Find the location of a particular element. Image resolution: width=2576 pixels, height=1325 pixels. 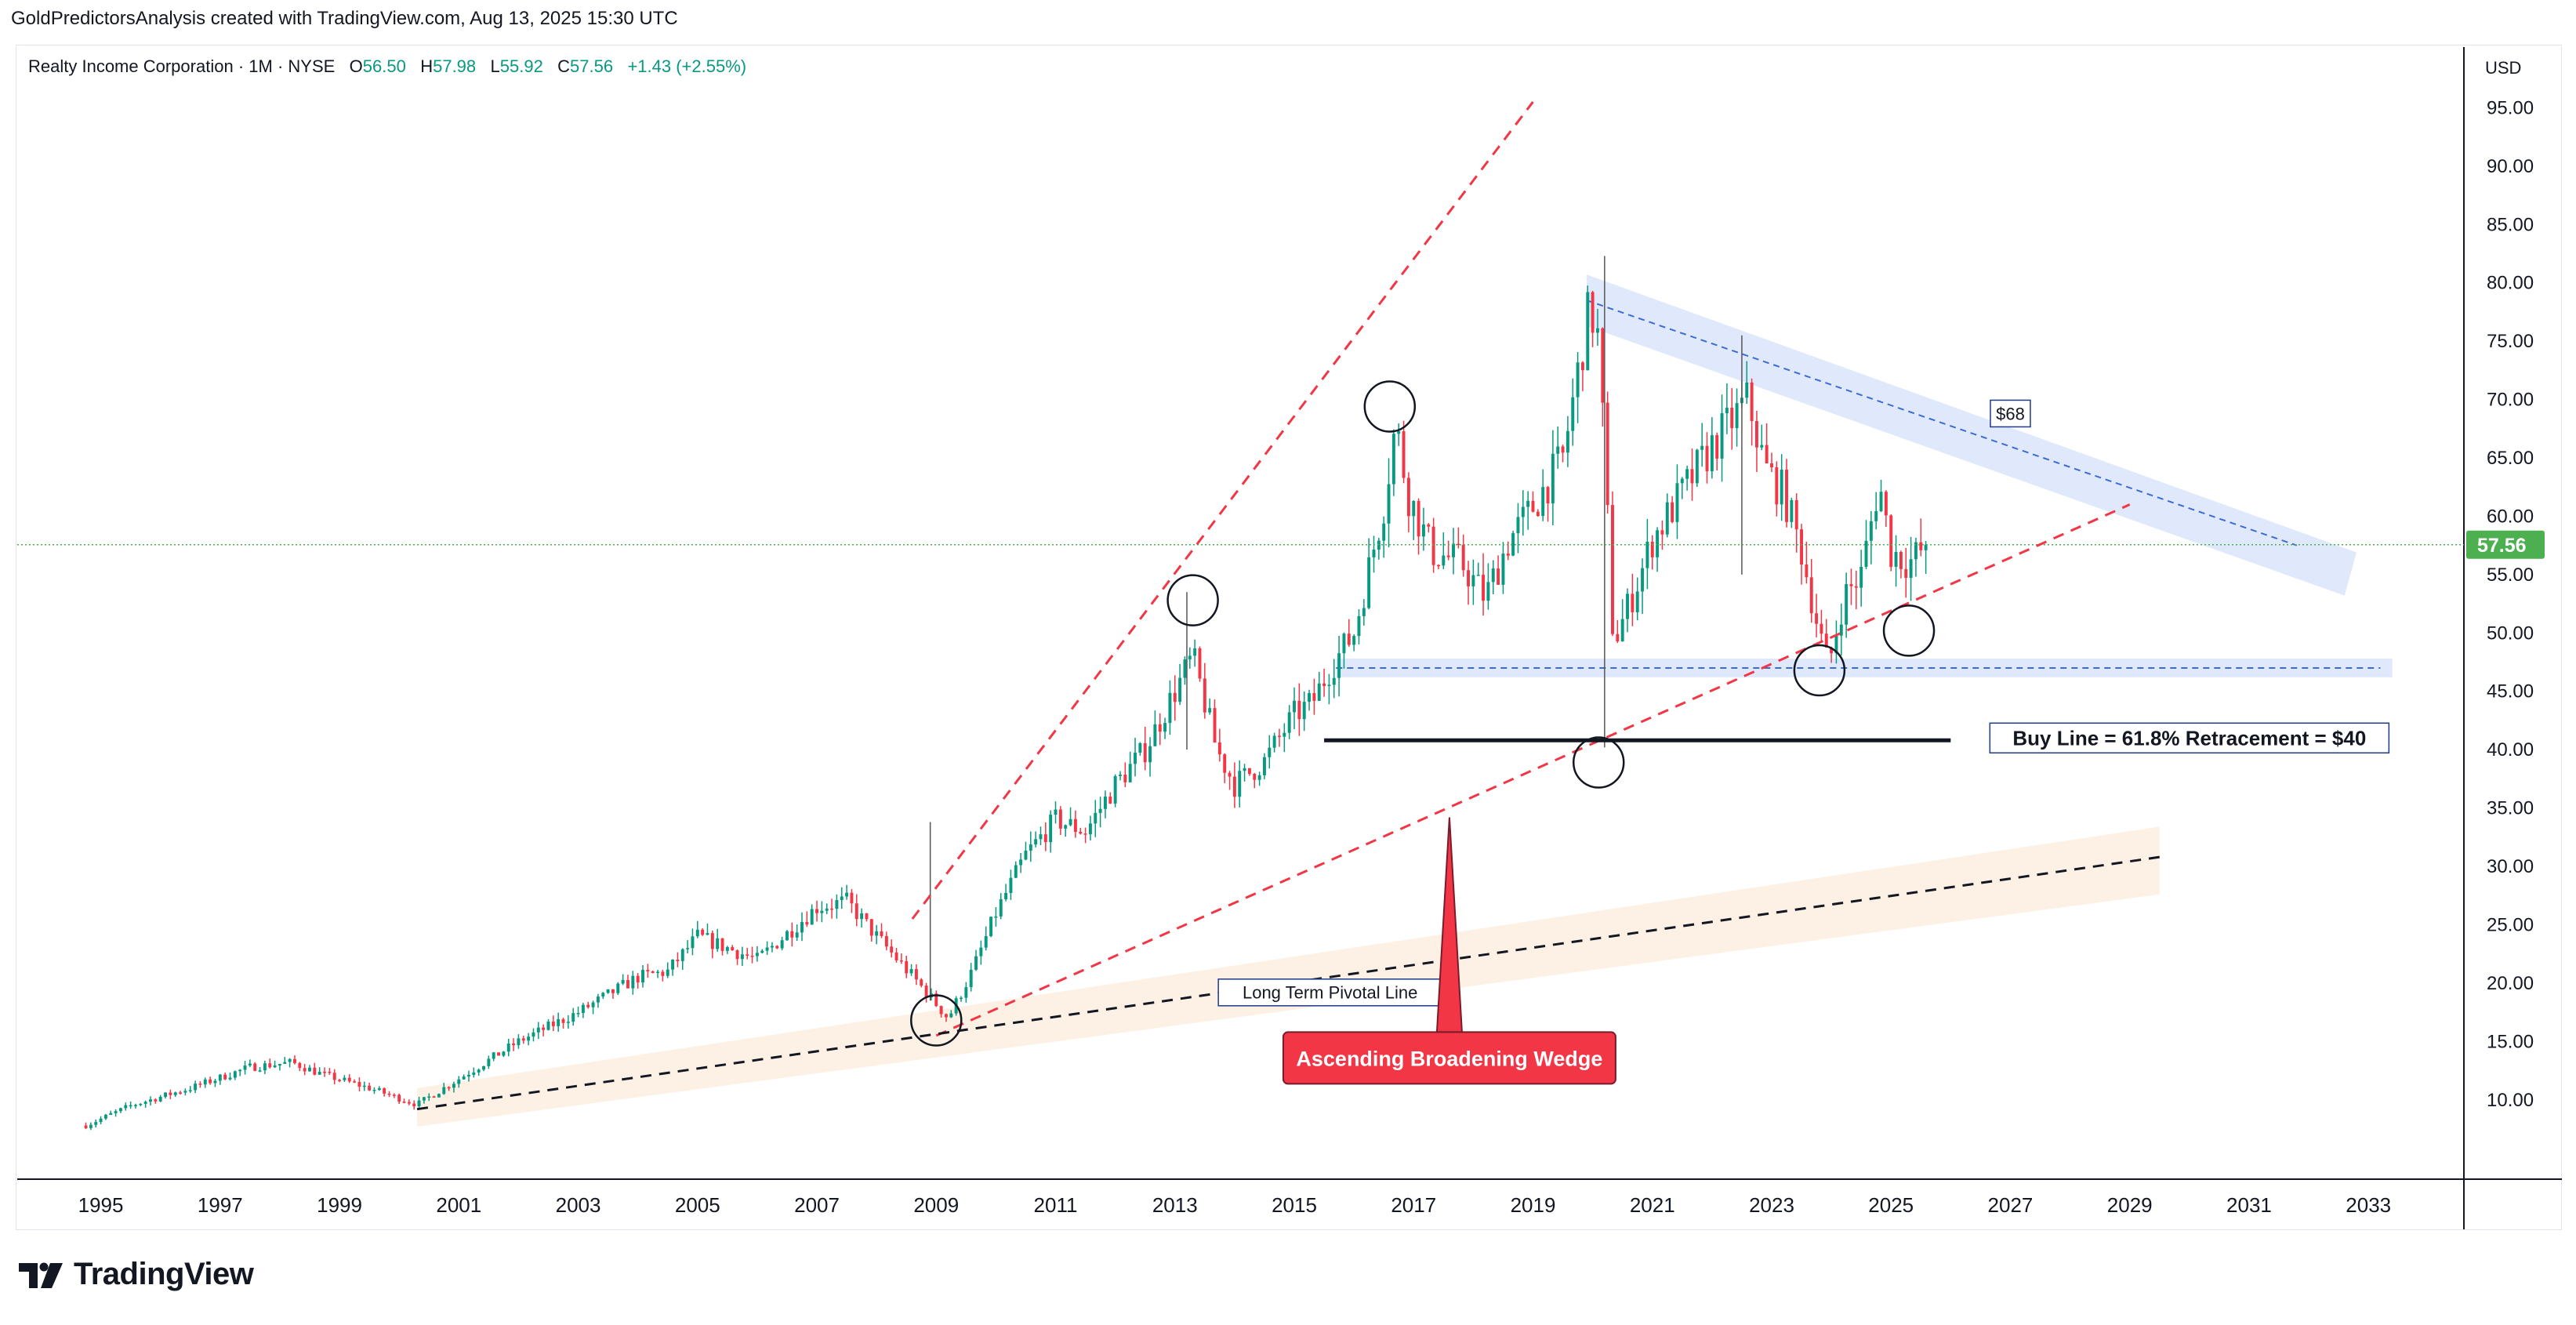

buy-line-label-box is located at coordinates (2189, 738).